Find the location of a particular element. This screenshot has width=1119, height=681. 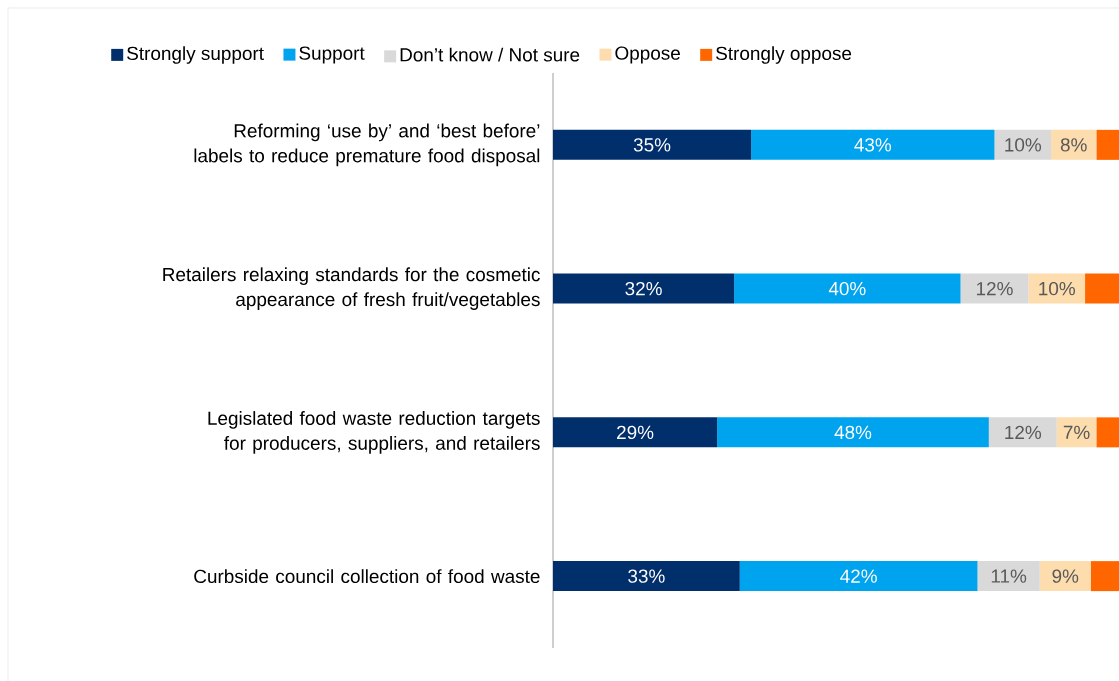

data-label: 7% is located at coordinates (1076, 432).